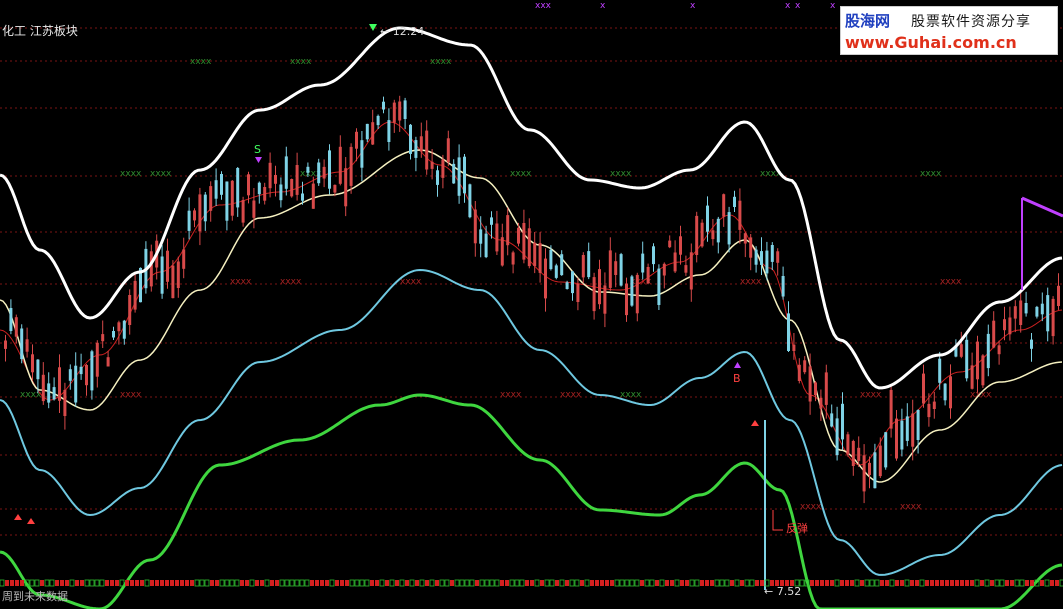 Image resolution: width=1063 pixels, height=609 pixels. I want to click on x-marker-4: xxxx, so click(161, 174).